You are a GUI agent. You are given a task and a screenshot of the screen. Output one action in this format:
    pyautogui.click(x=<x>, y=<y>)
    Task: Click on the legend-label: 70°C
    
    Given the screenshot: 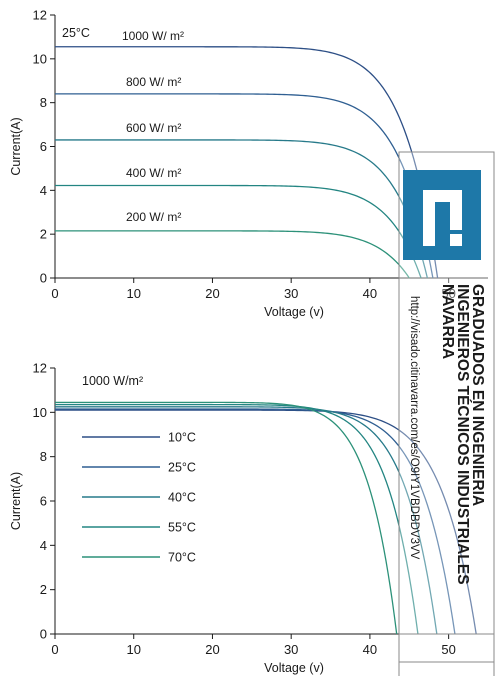 What is the action you would take?
    pyautogui.click(x=182, y=558)
    